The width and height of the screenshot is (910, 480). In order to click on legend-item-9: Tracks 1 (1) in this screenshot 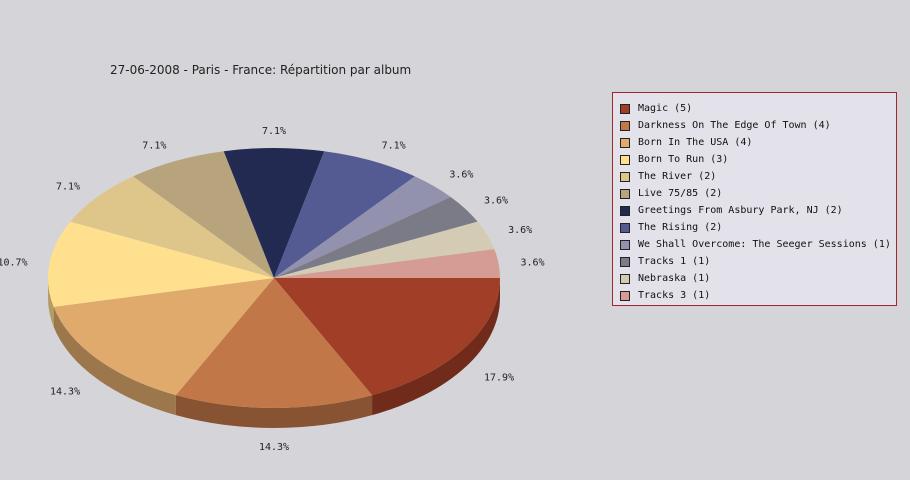, I will do `click(758, 261)`.